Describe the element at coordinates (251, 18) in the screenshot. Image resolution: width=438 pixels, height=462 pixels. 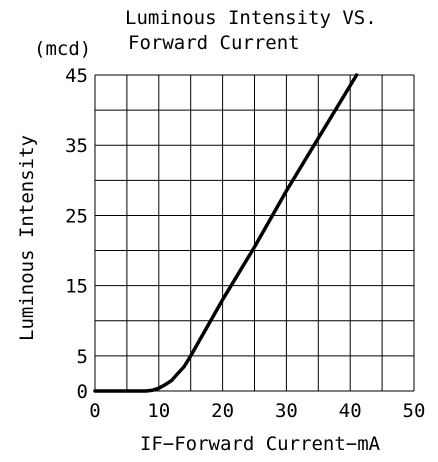
I see `chart-title-line1: Luminous Intensity VS.` at that location.